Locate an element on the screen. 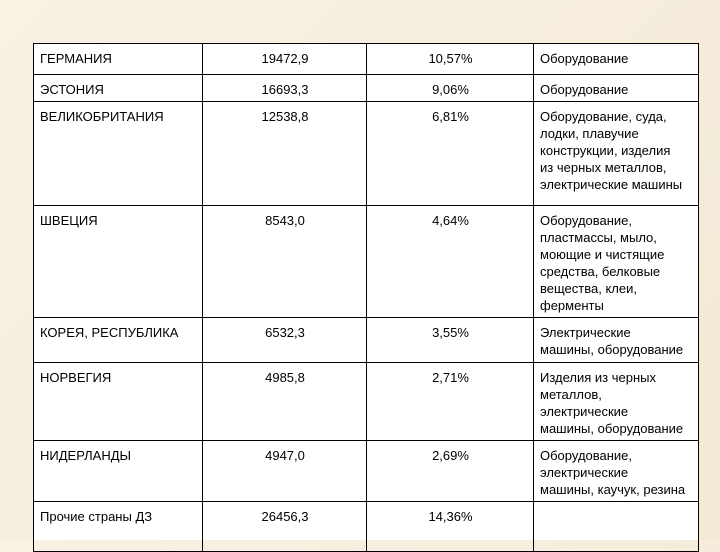 Image resolution: width=720 pixels, height=552 pixels. goods-cell: Электрические машины, оборудование is located at coordinates (616, 340).